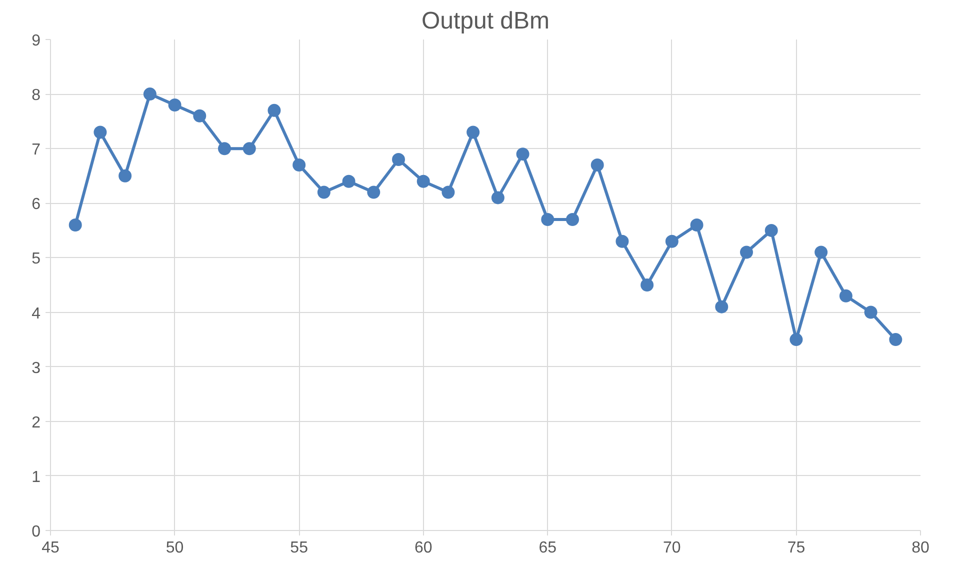 The width and height of the screenshot is (958, 577). Describe the element at coordinates (485, 21) in the screenshot. I see `chart-title: Output dBm` at that location.